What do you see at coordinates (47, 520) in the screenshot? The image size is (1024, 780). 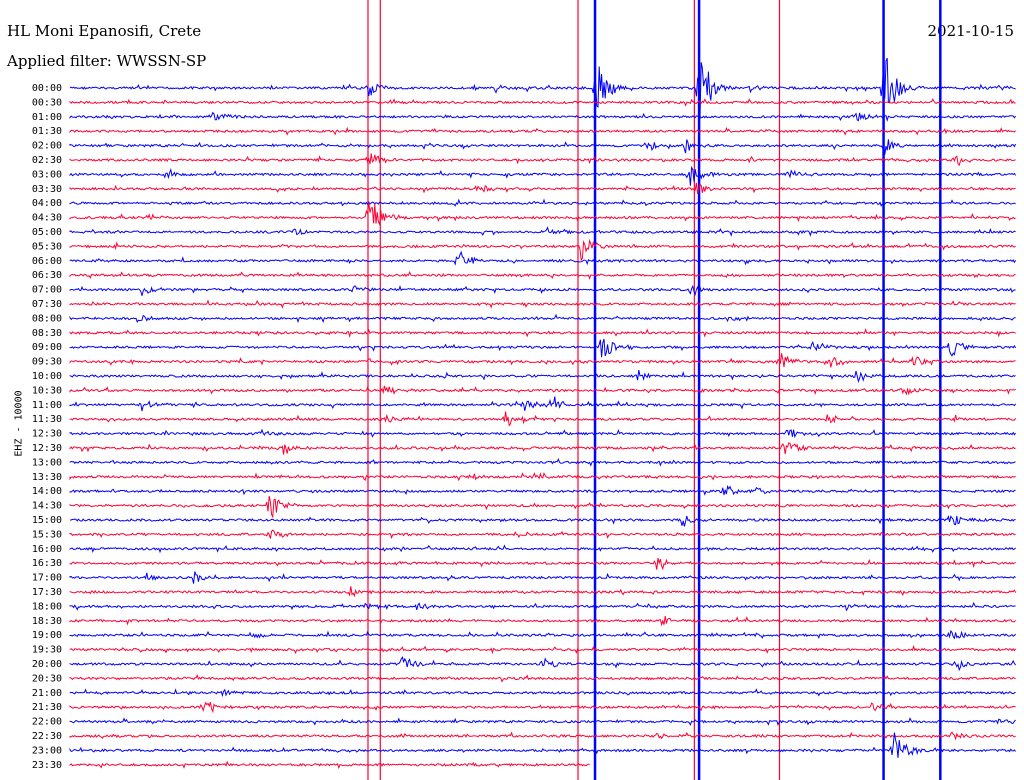 I see `time-tick-label: 15:00` at bounding box center [47, 520].